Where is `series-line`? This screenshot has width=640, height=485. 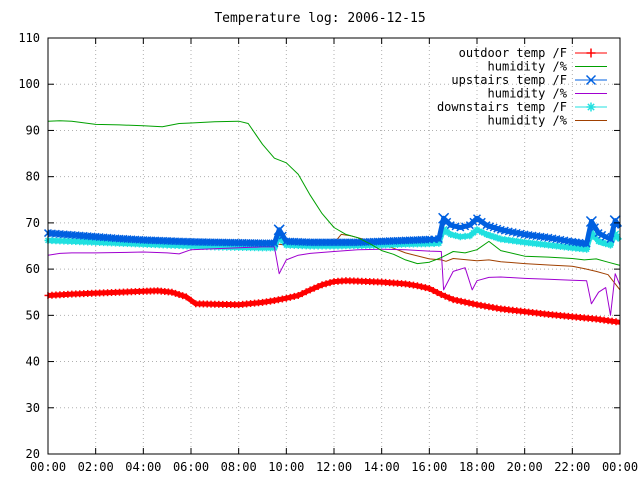
series-line is located at coordinates (334, 281).